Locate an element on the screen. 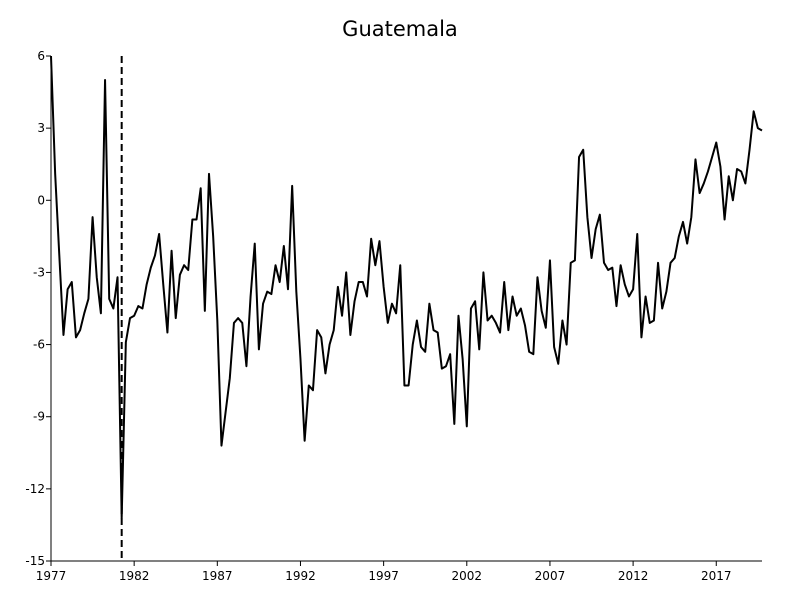  x-ticks: 1977 1982 1987 1992 1997 2002 2007 2012 2017 is located at coordinates (384, 572).